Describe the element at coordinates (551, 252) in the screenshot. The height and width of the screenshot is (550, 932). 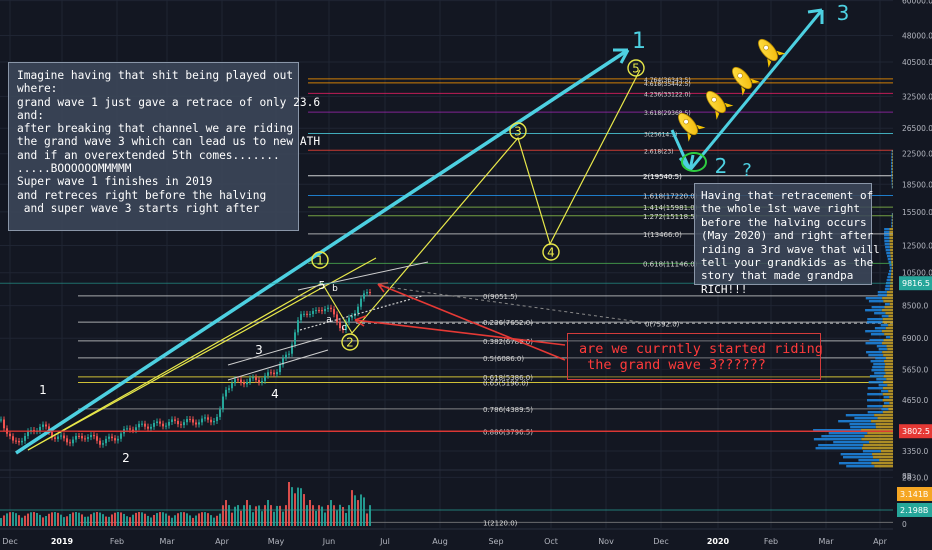
I see `circled-wave-4-circle` at that location.